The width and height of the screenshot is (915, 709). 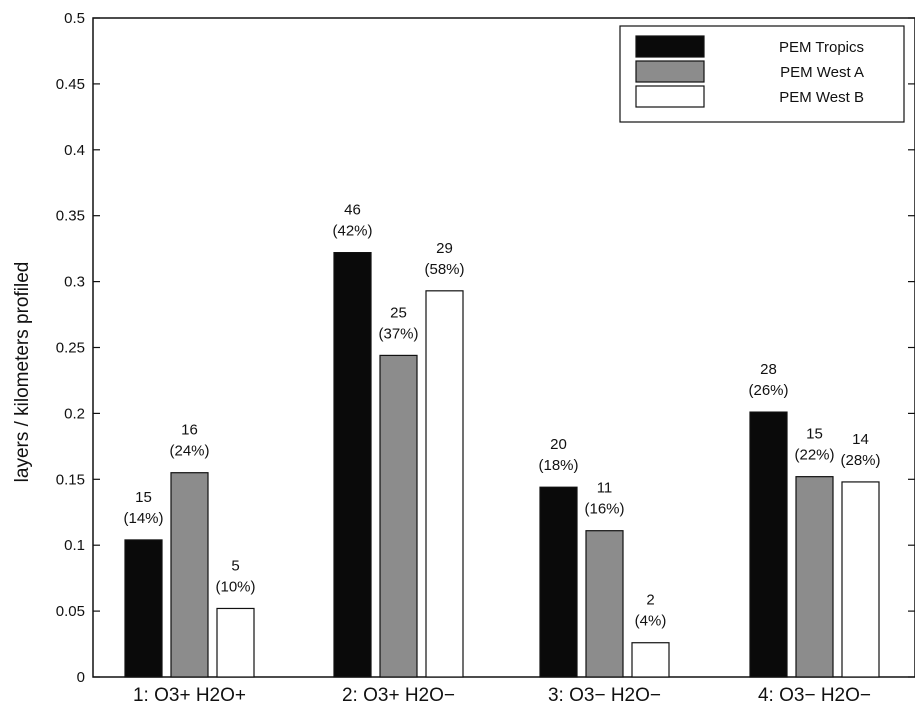 I want to click on bar-count-label: 16, so click(x=189, y=430).